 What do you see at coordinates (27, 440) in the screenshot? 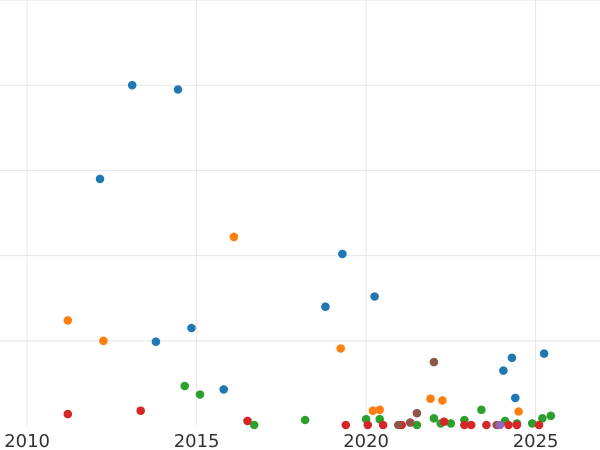
I see `x-tick-label: 2010` at bounding box center [27, 440].